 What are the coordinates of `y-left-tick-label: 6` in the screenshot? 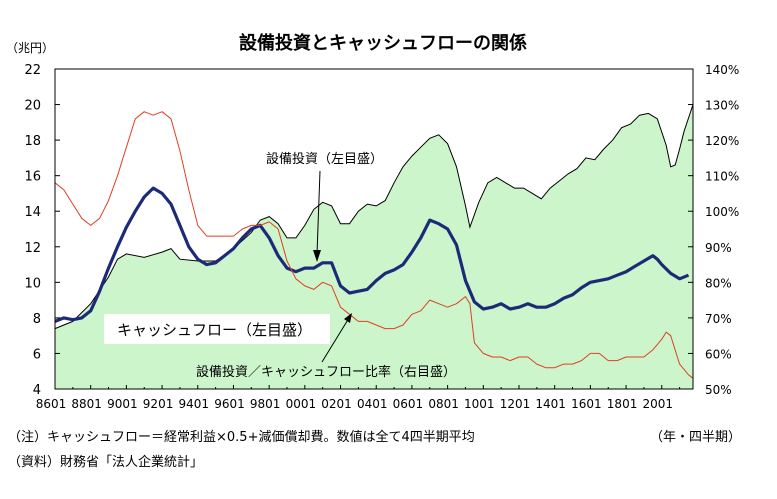 It's located at (37, 354).